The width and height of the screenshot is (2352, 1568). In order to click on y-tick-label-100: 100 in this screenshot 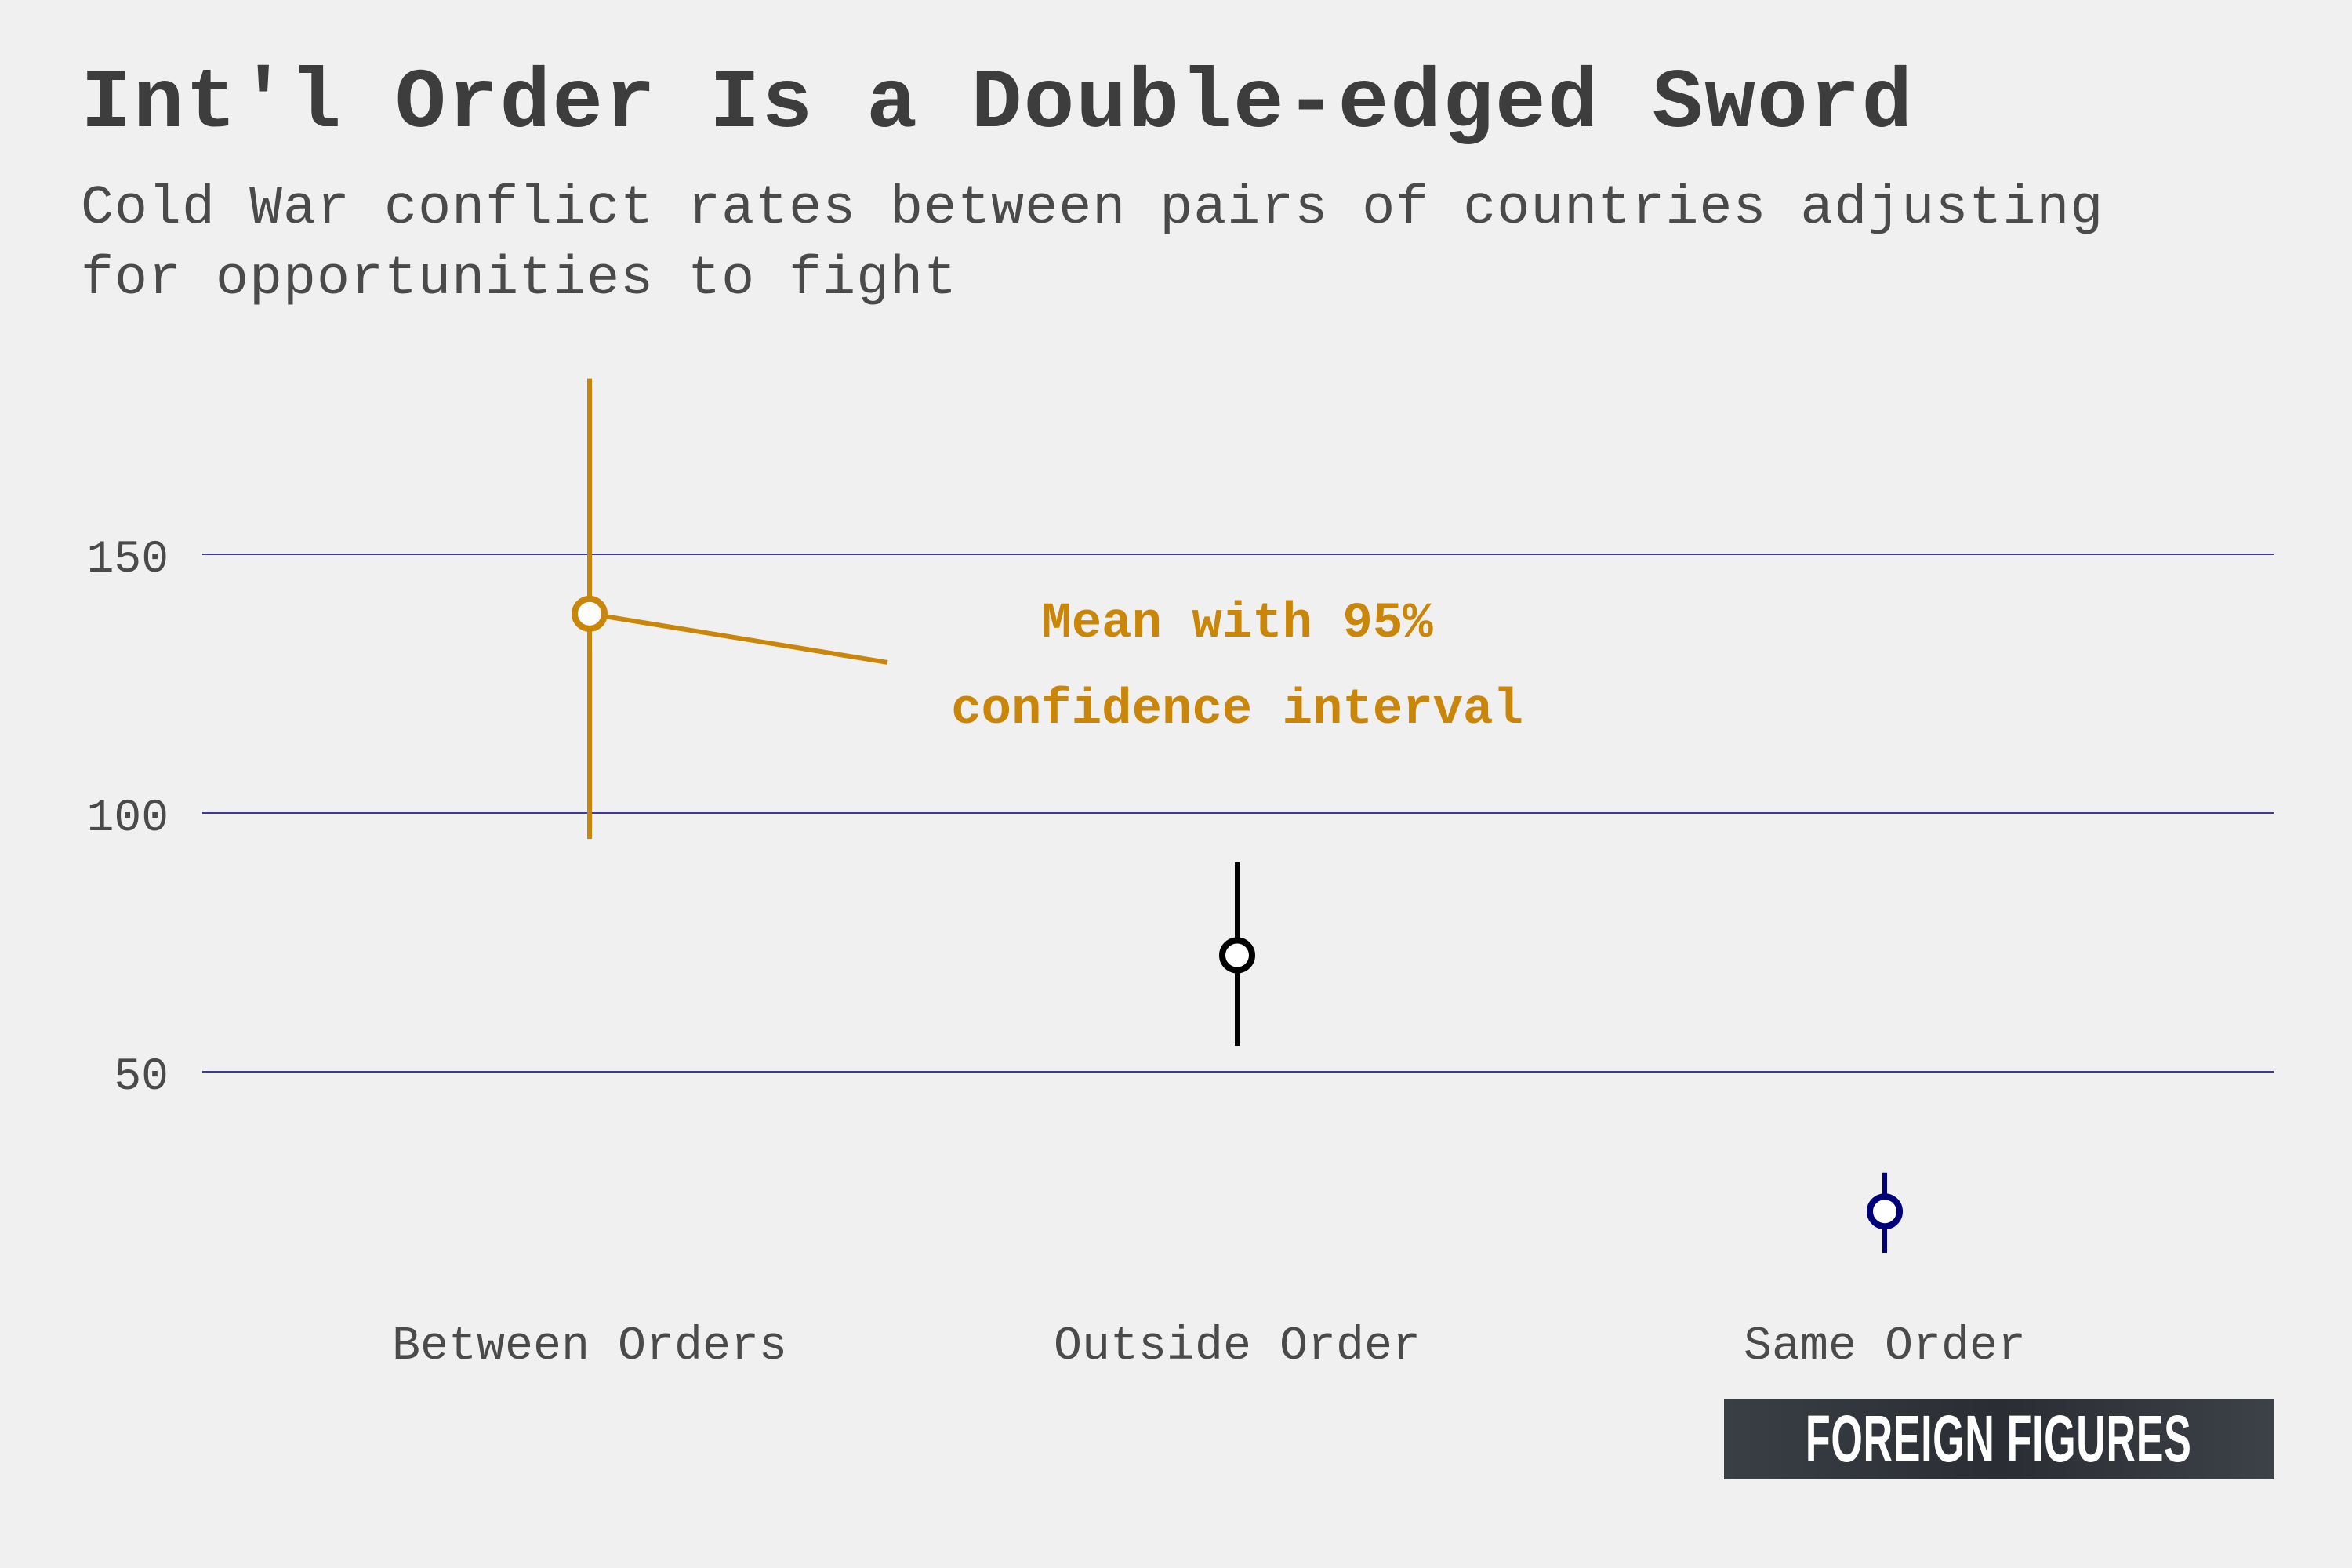, I will do `click(128, 819)`.